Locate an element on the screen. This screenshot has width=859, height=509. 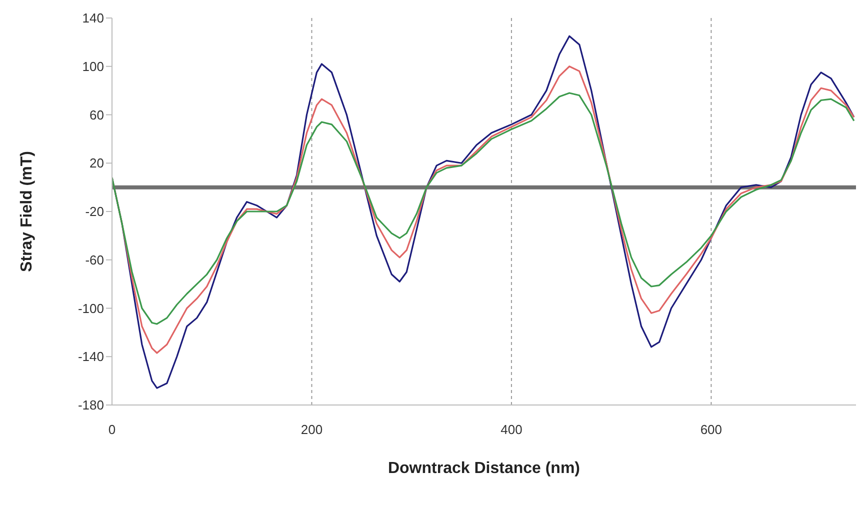
x-axis-title: Downtrack Distance (nm) is located at coordinates (484, 468).